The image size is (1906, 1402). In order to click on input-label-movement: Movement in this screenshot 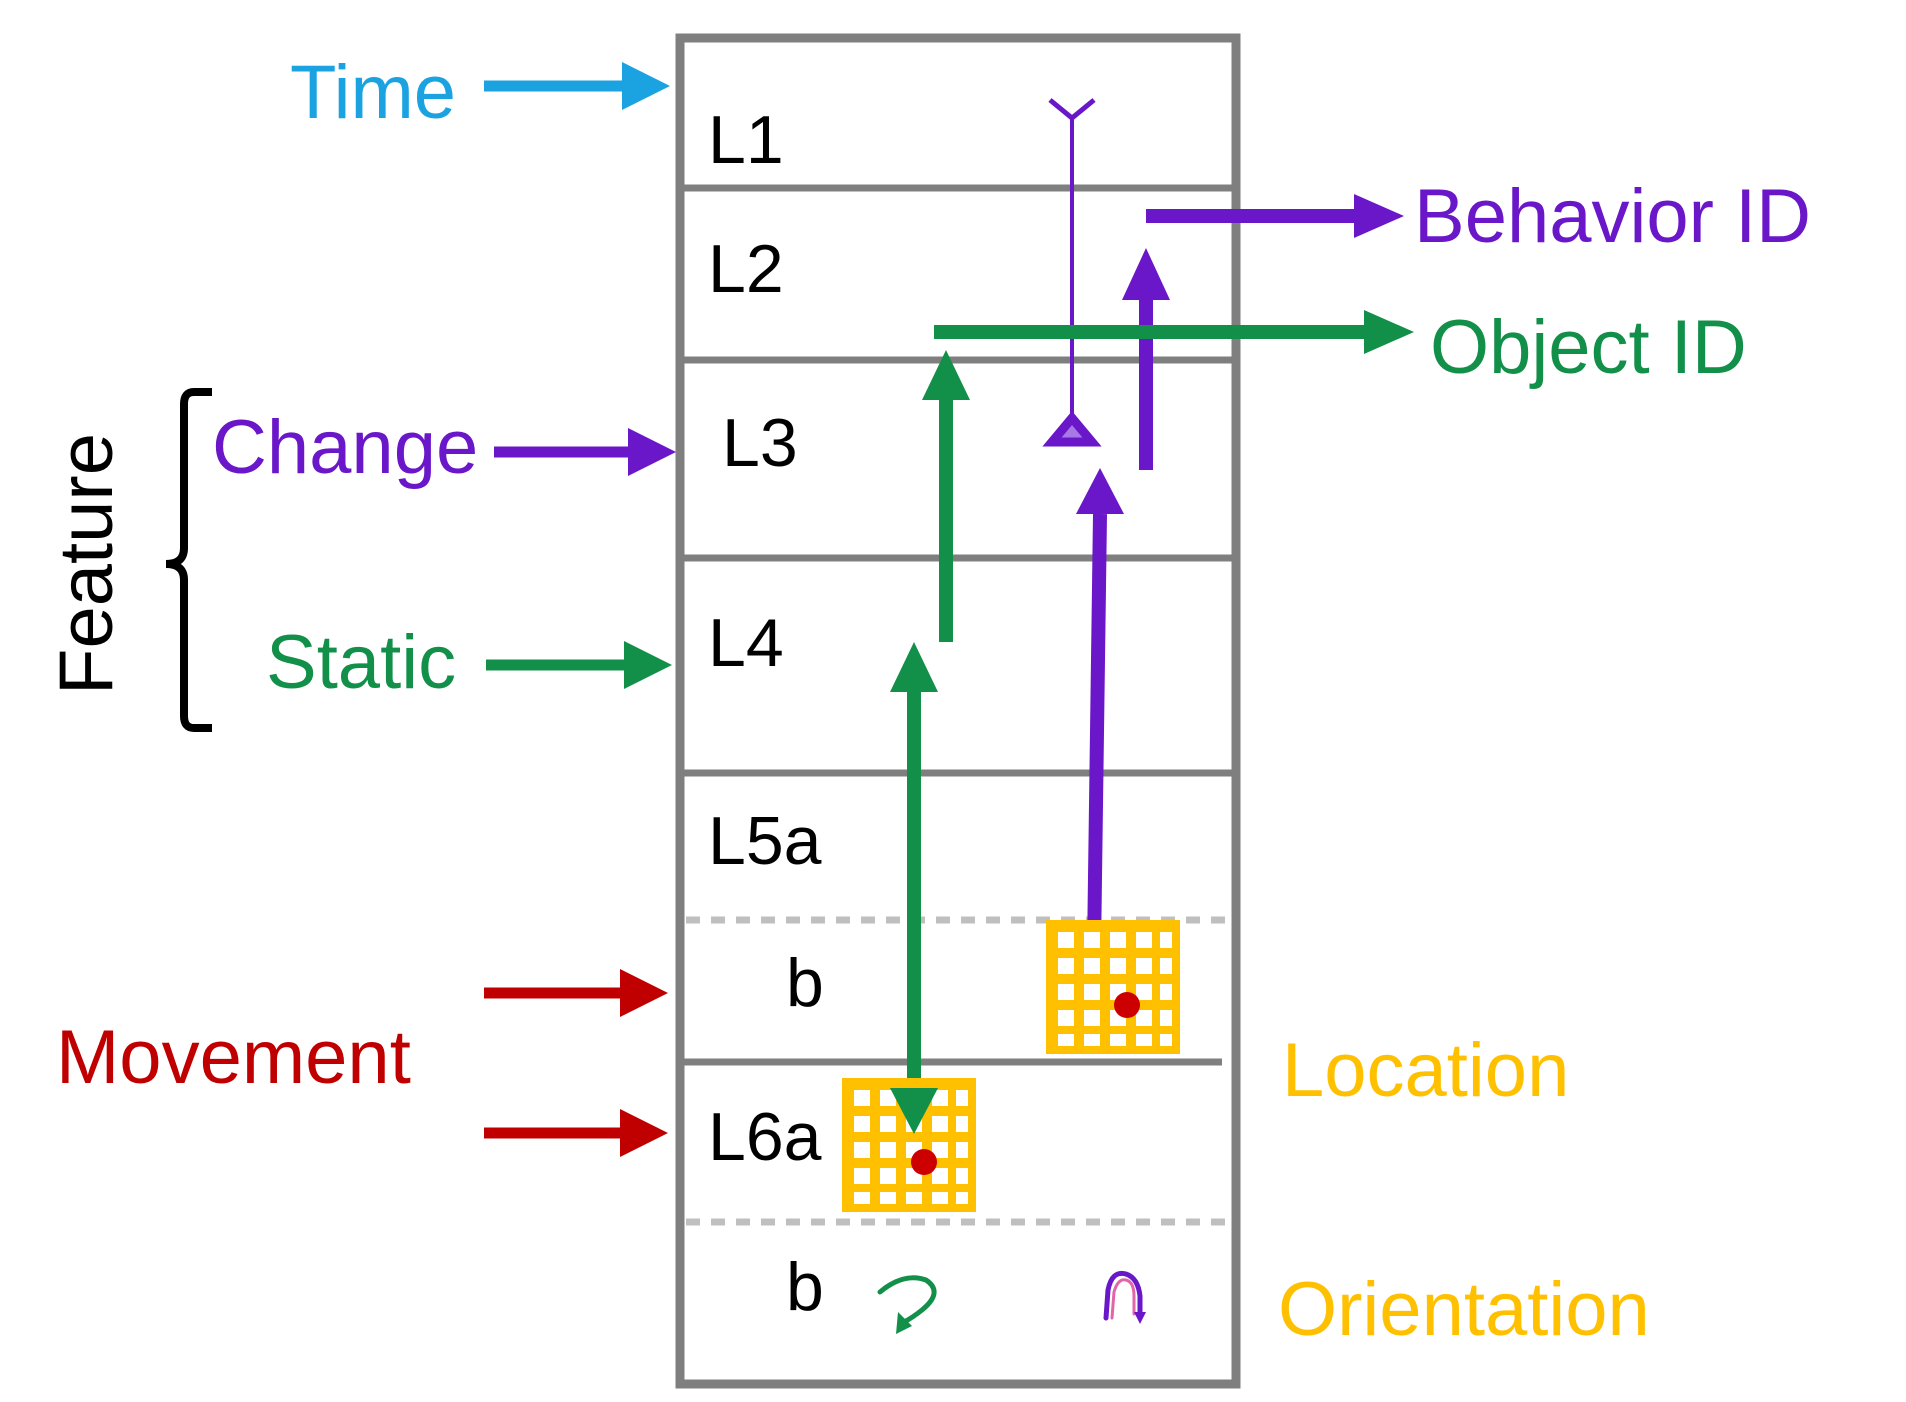, I will do `click(233, 1057)`.